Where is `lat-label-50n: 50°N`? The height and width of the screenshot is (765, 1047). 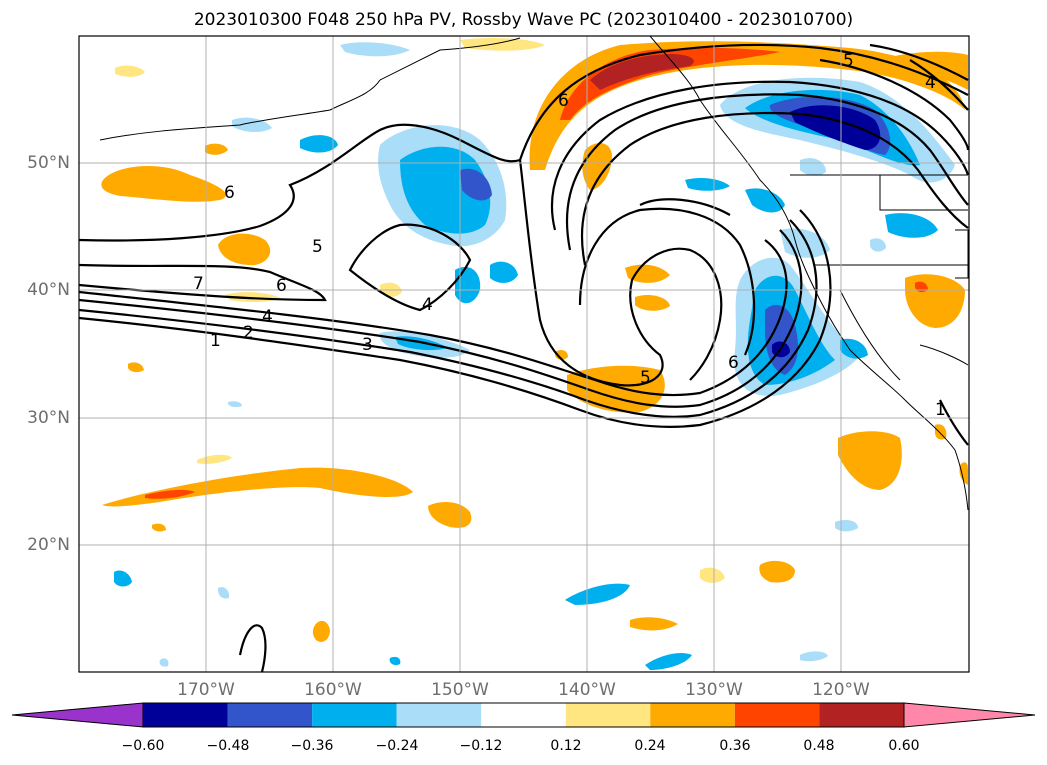
lat-label-50n: 50°N is located at coordinates (48, 163).